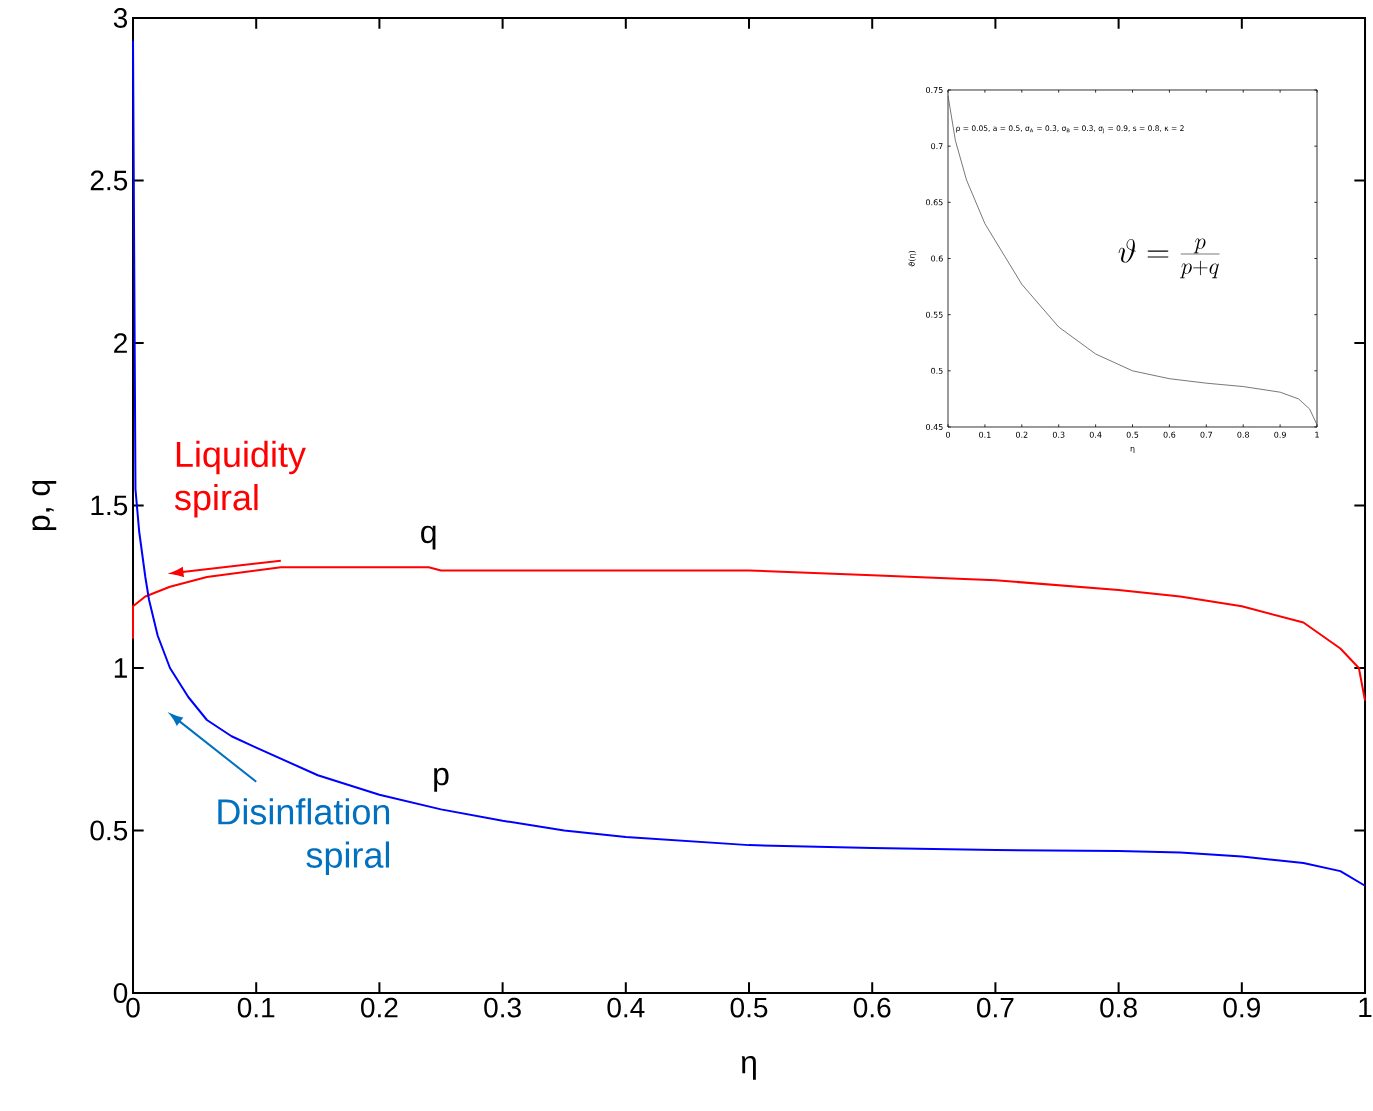 This screenshot has height=1111, width=1373. I want to click on y-tick-label: 2.5, so click(109, 180).